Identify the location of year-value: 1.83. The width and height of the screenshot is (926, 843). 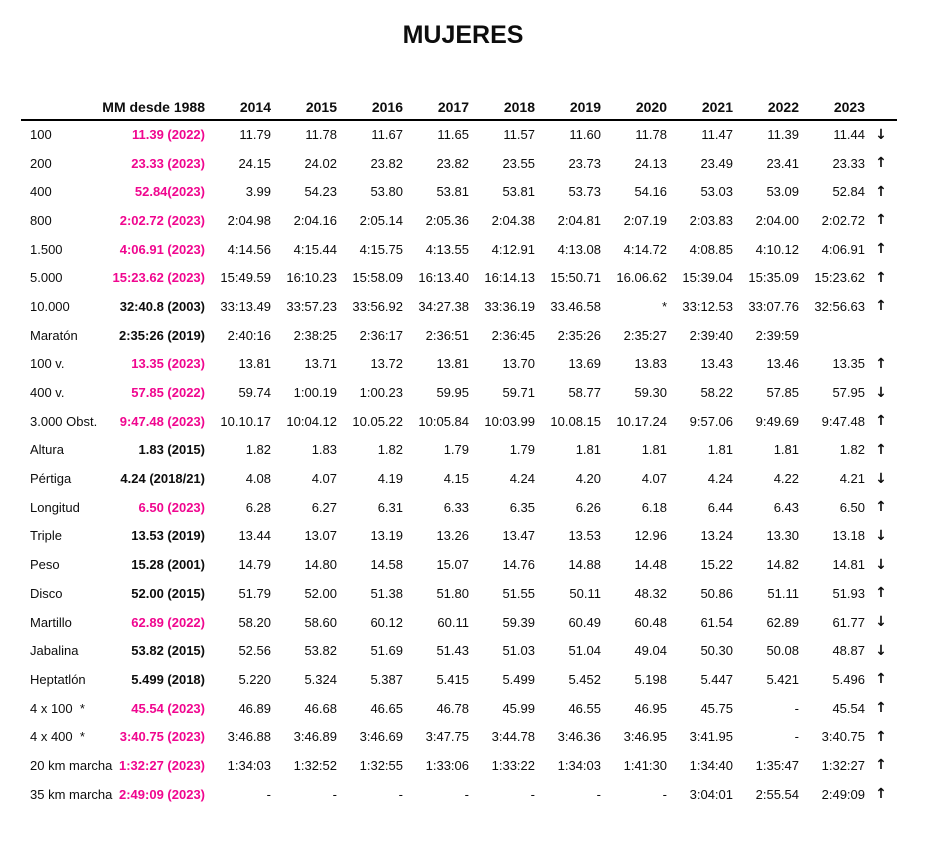
(324, 450).